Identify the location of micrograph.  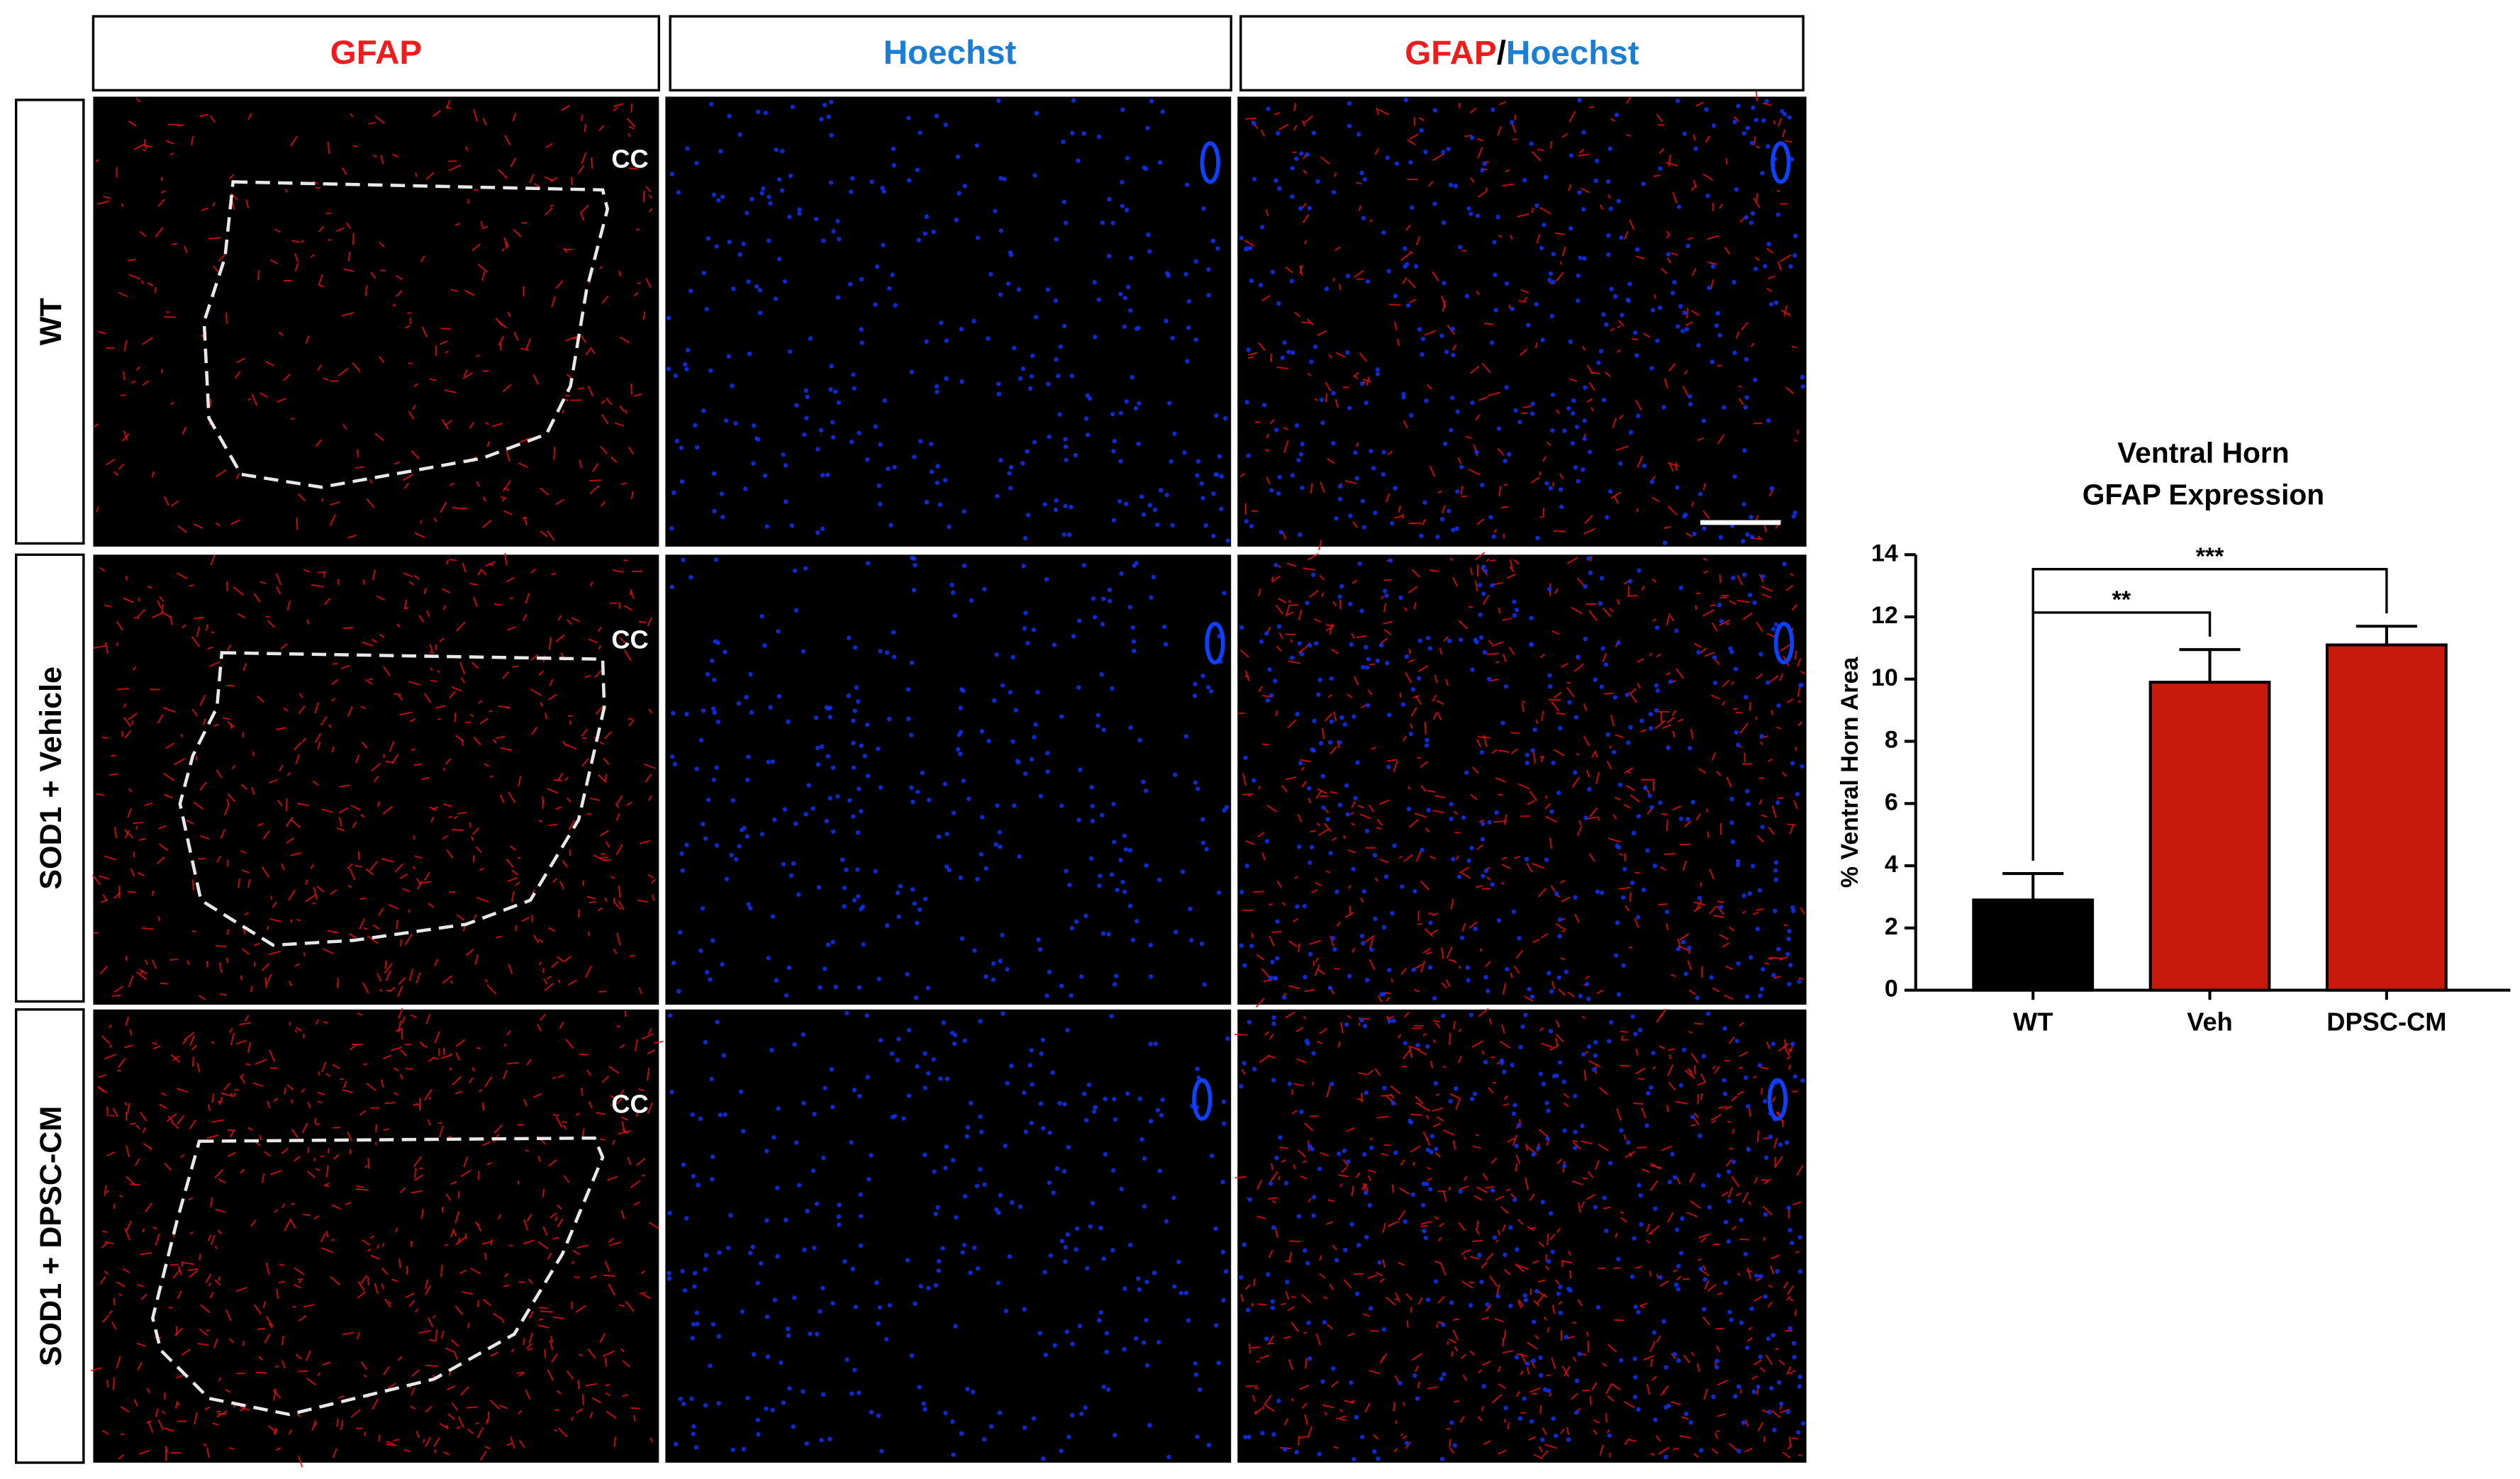
(1522, 1236).